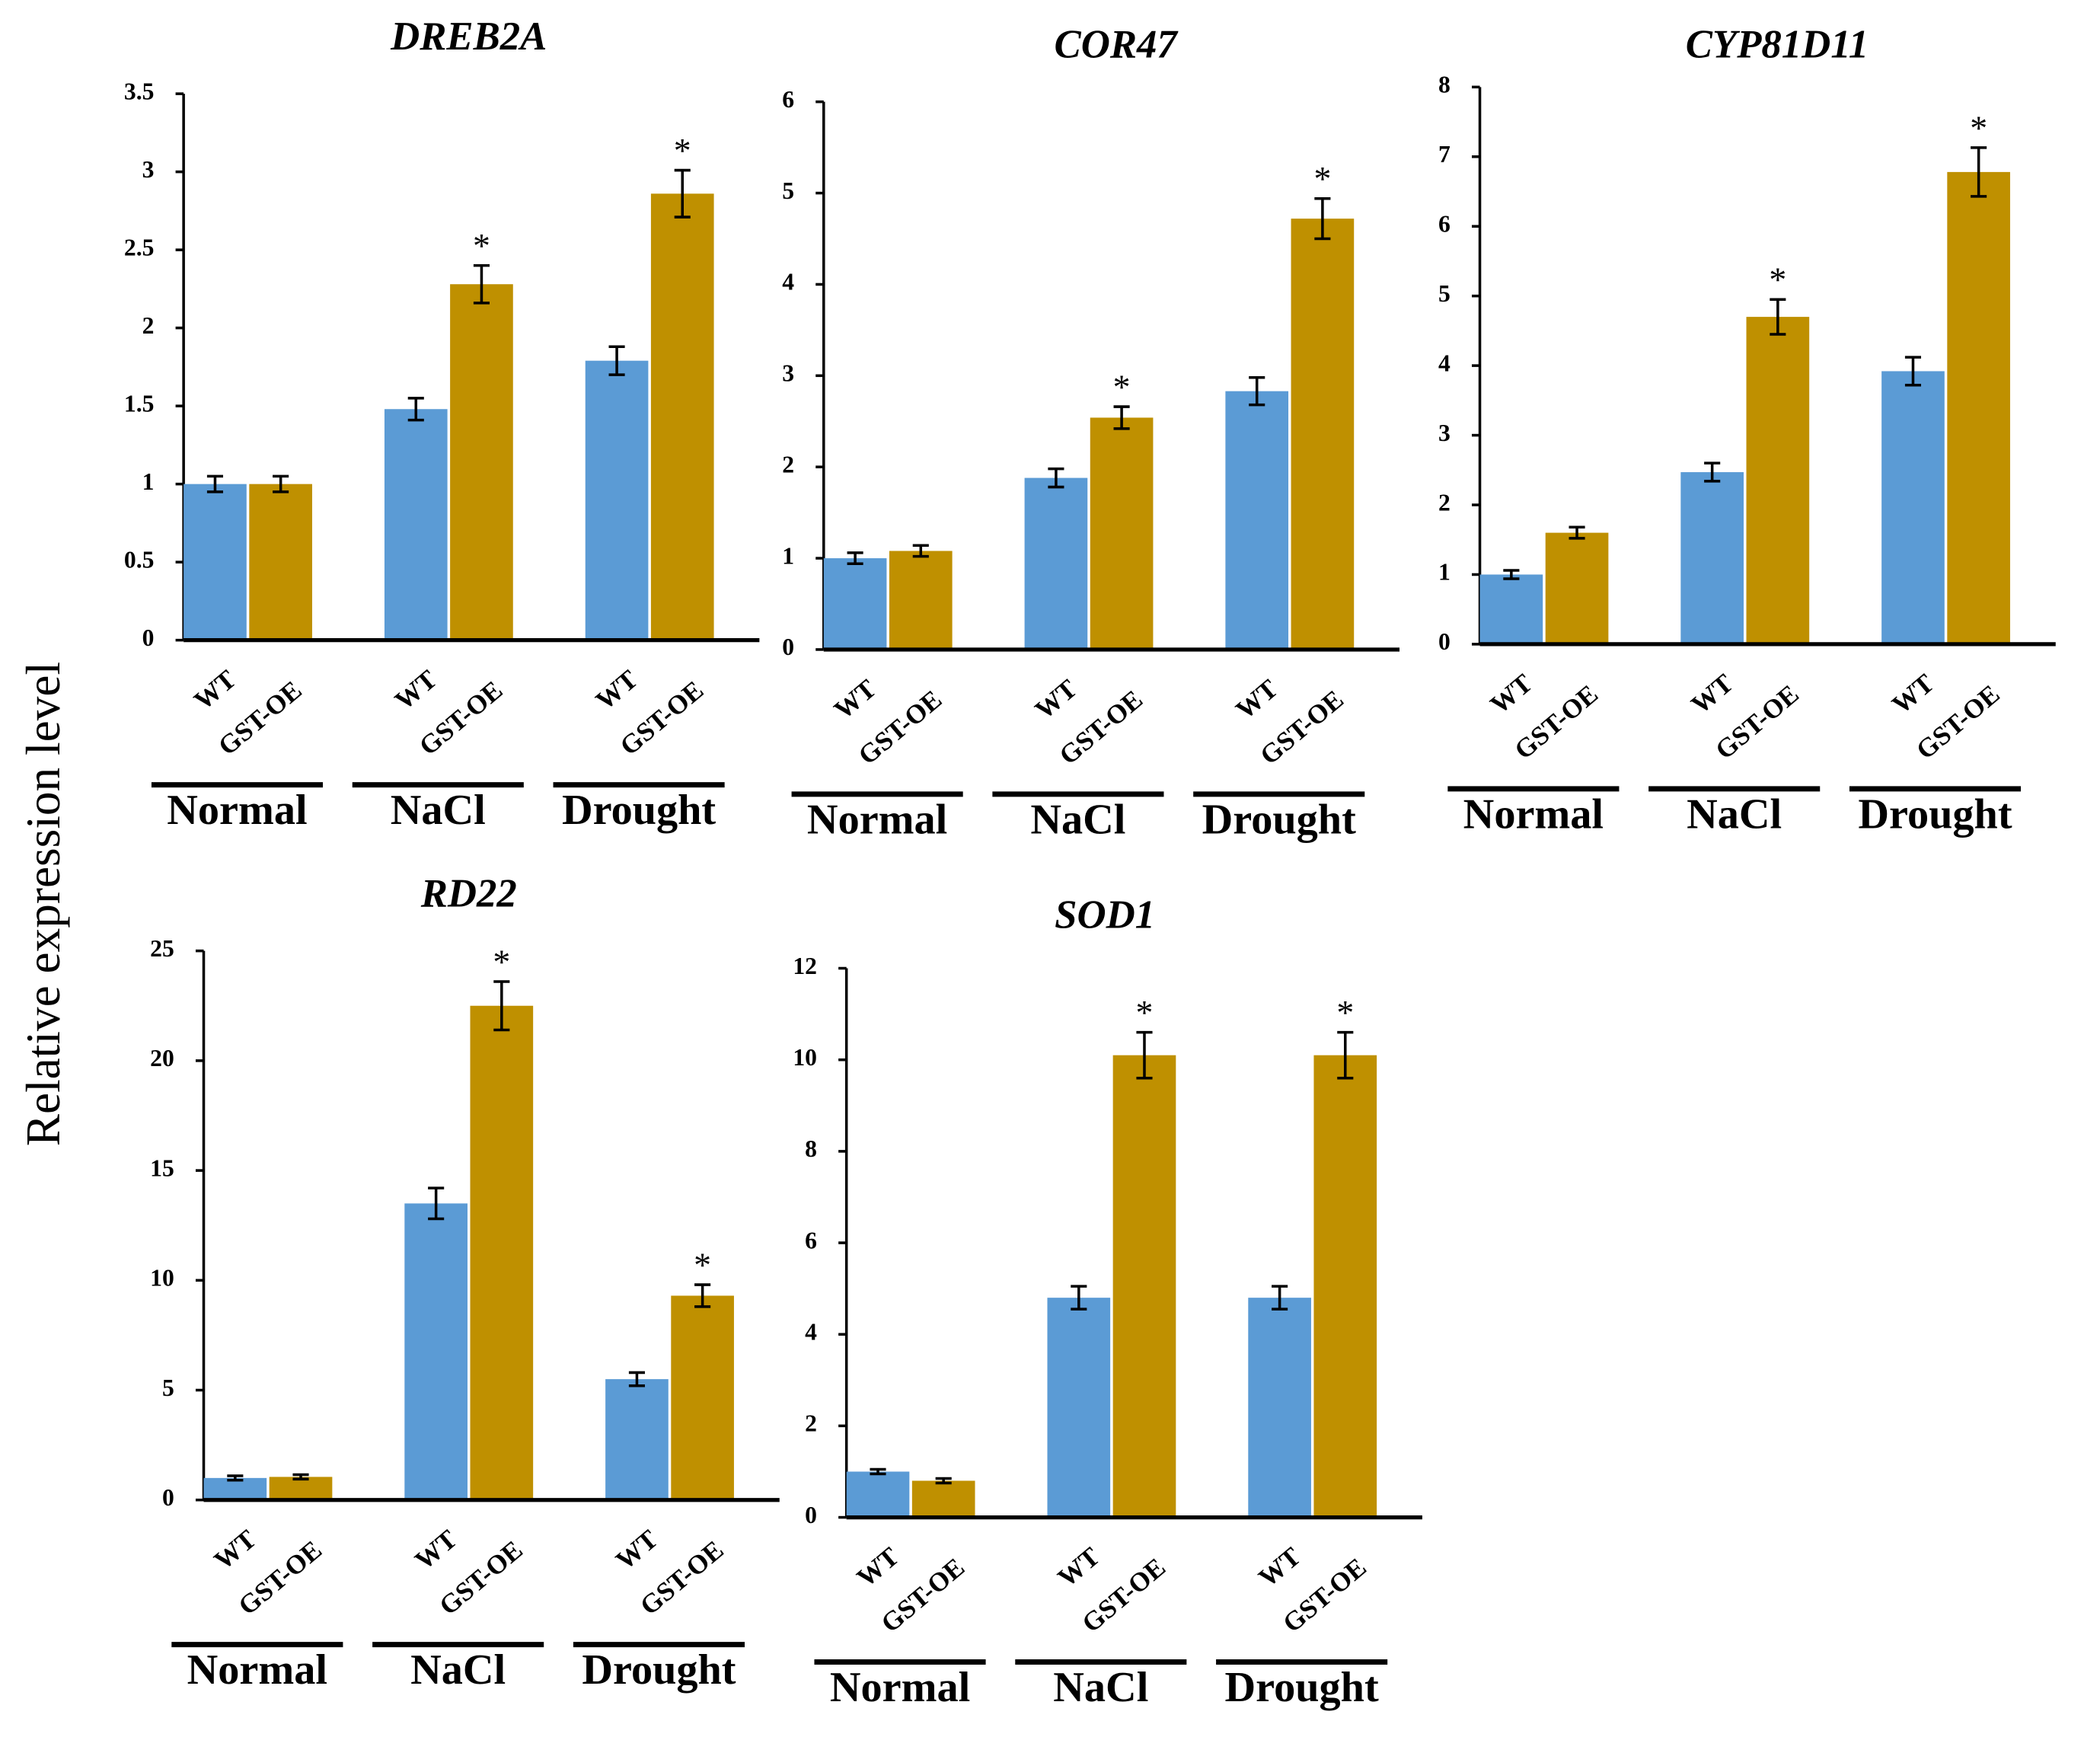 The height and width of the screenshot is (1737, 2100). I want to click on chart-title: COR47, so click(1117, 44).